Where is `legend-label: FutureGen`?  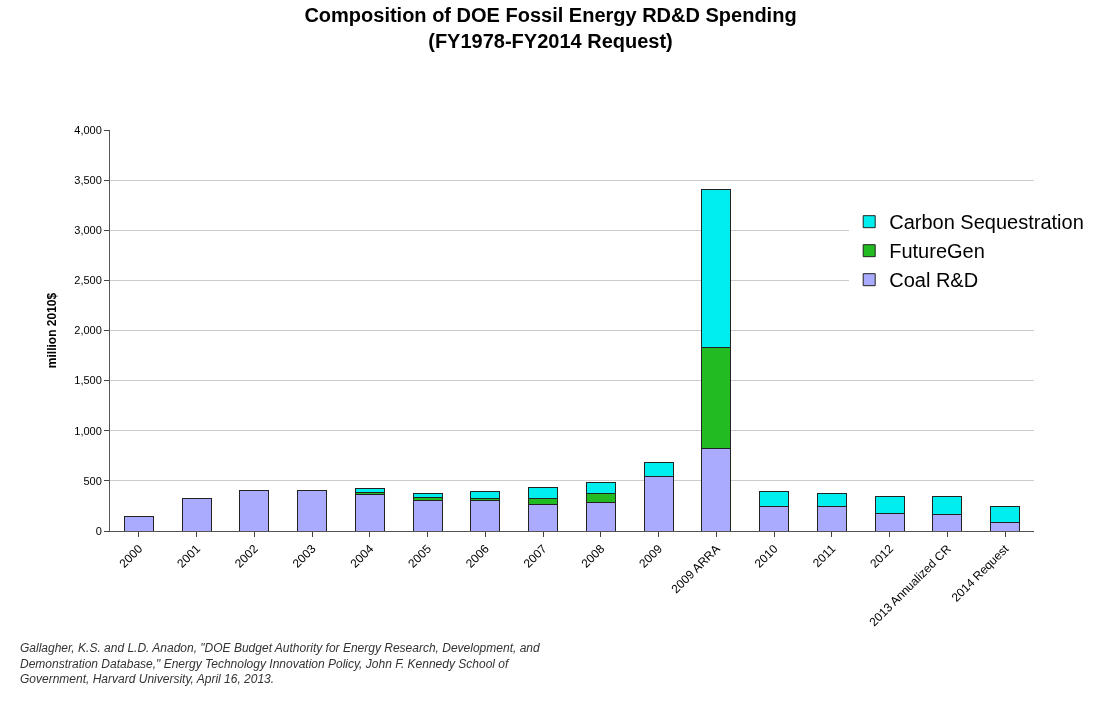 legend-label: FutureGen is located at coordinates (937, 251).